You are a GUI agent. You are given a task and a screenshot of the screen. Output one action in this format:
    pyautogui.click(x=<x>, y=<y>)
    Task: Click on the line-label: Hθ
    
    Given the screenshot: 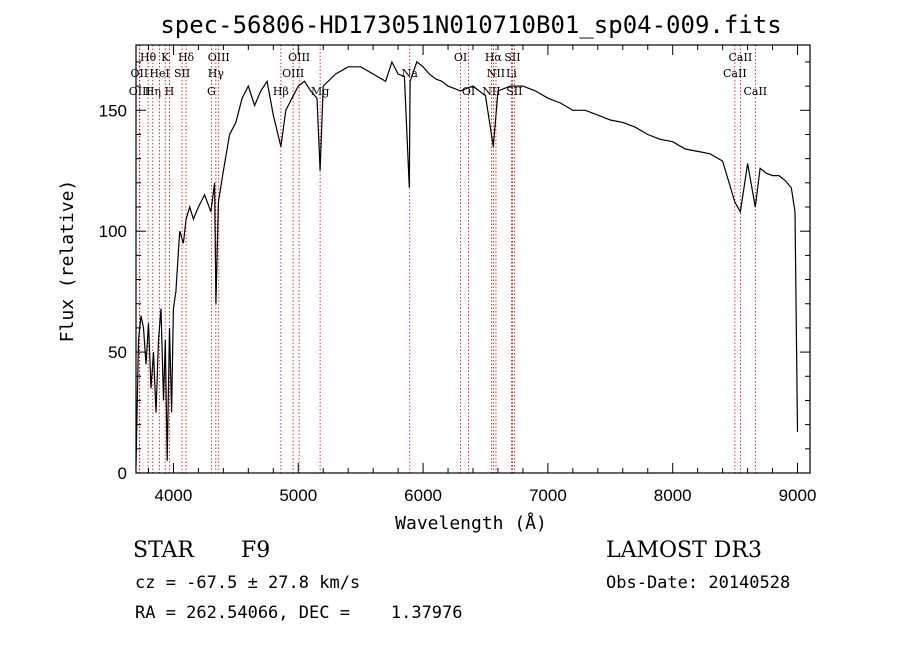 What is the action you would take?
    pyautogui.click(x=148, y=57)
    